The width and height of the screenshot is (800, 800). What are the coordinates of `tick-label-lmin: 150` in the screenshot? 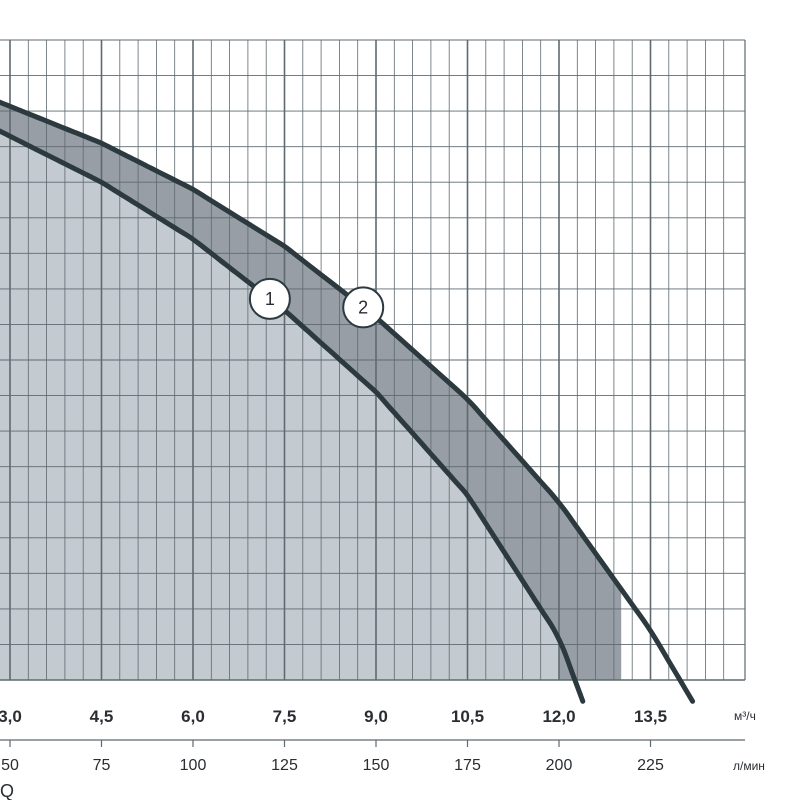 It's located at (376, 765).